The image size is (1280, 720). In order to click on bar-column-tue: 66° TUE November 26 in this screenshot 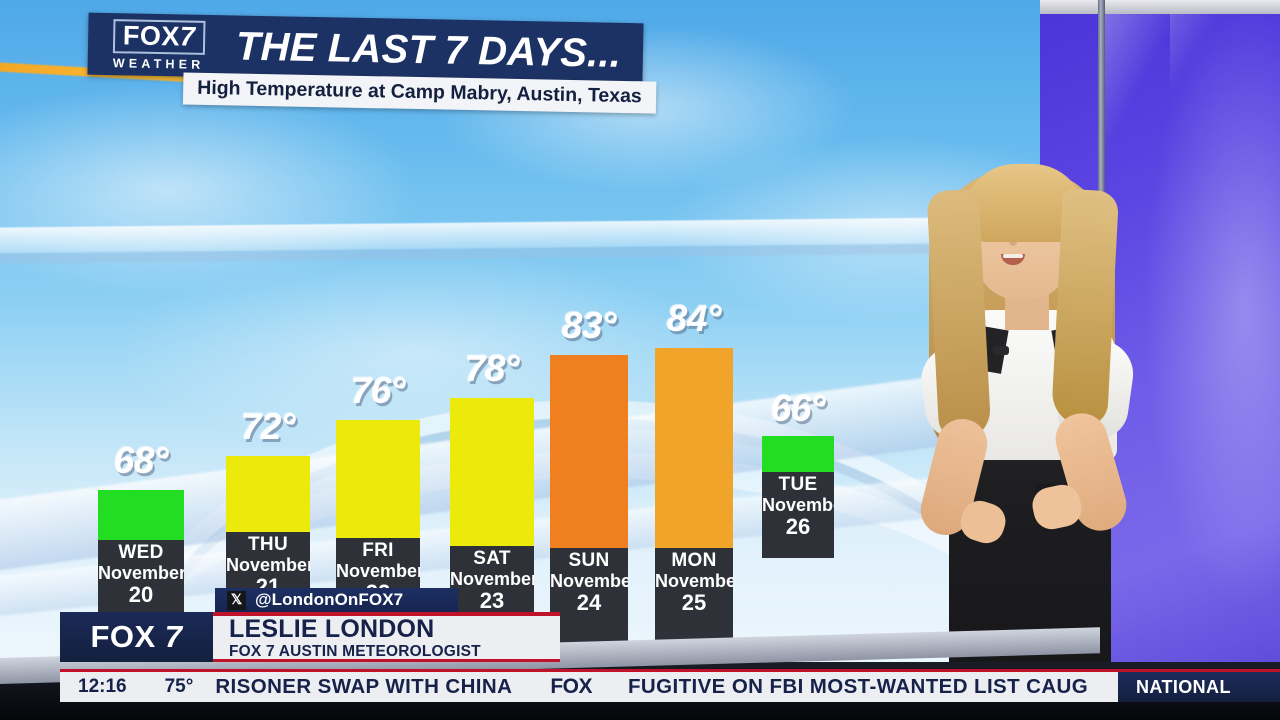, I will do `click(798, 473)`.